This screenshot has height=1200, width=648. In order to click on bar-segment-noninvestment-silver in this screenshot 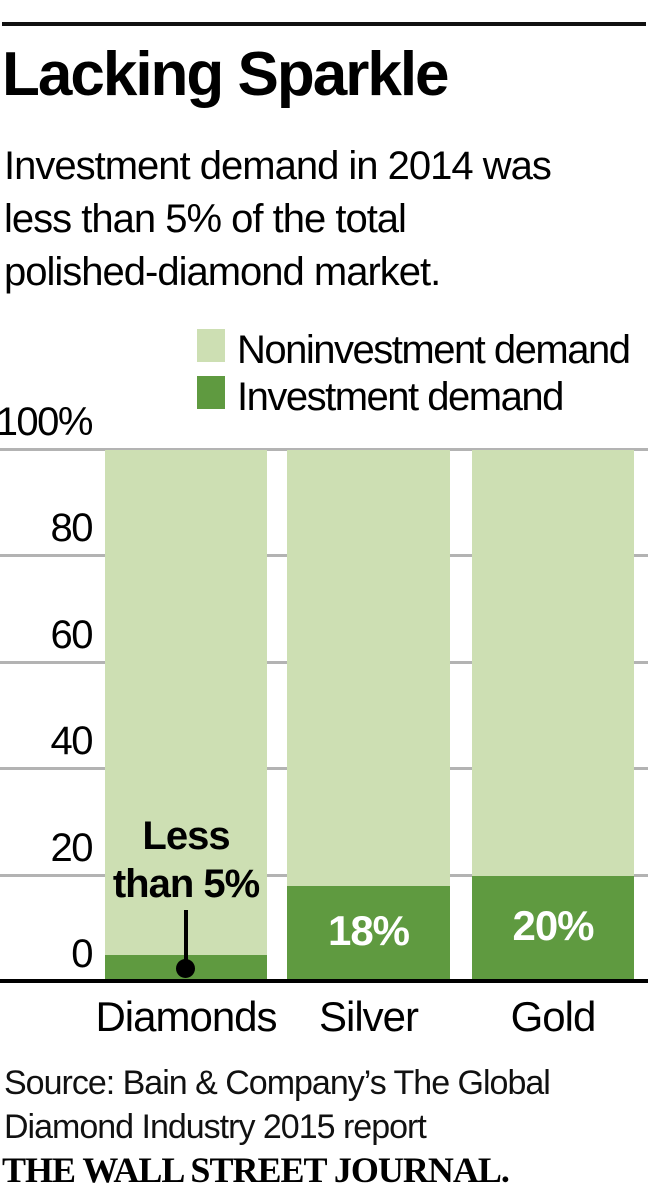, I will do `click(368, 668)`.